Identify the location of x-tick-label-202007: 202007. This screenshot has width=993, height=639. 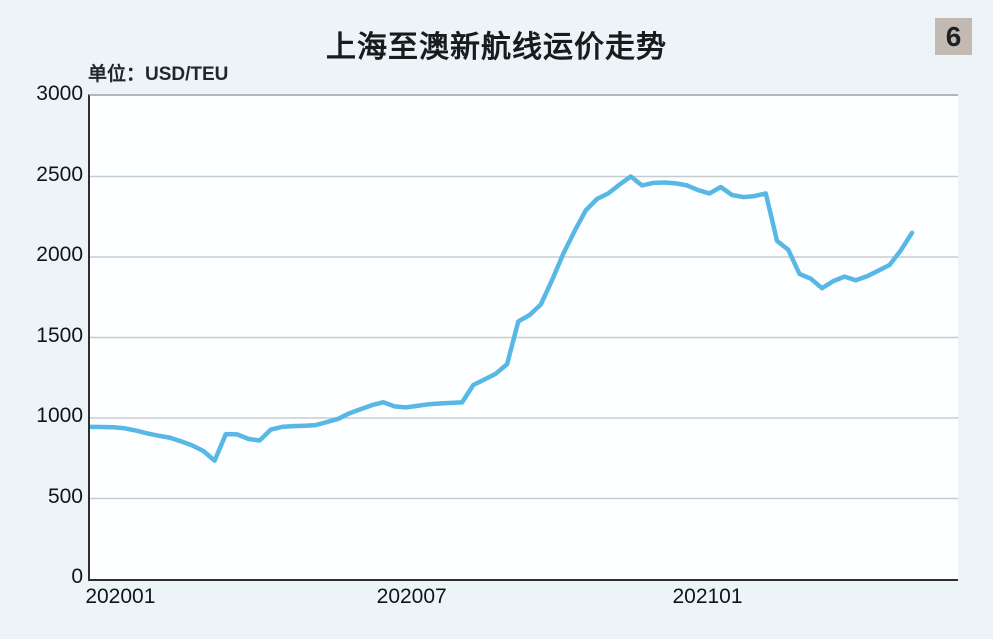
(411, 596).